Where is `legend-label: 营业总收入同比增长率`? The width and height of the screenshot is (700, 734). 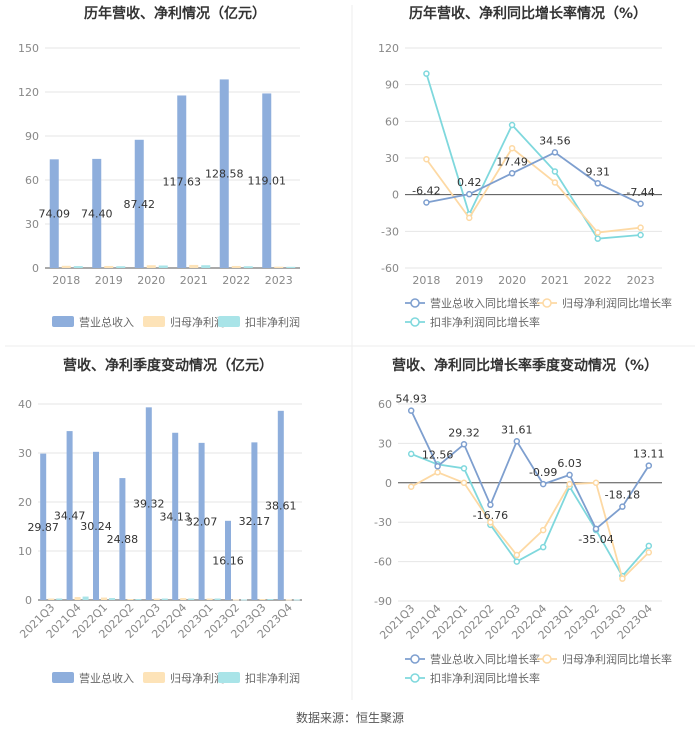
legend-label: 营业总收入同比增长率 is located at coordinates (485, 659).